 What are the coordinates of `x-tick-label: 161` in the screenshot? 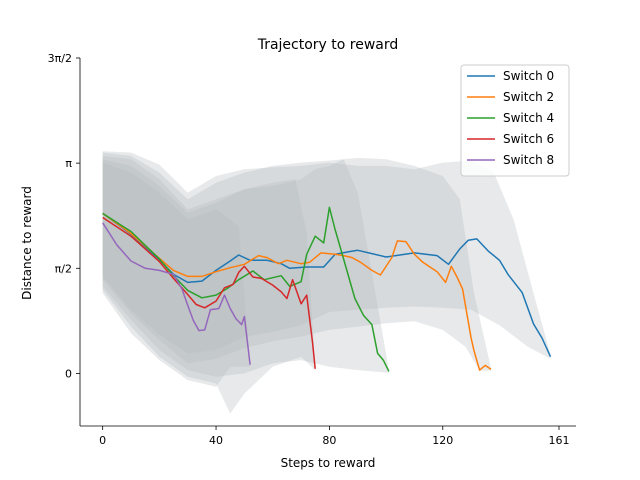 It's located at (558, 440).